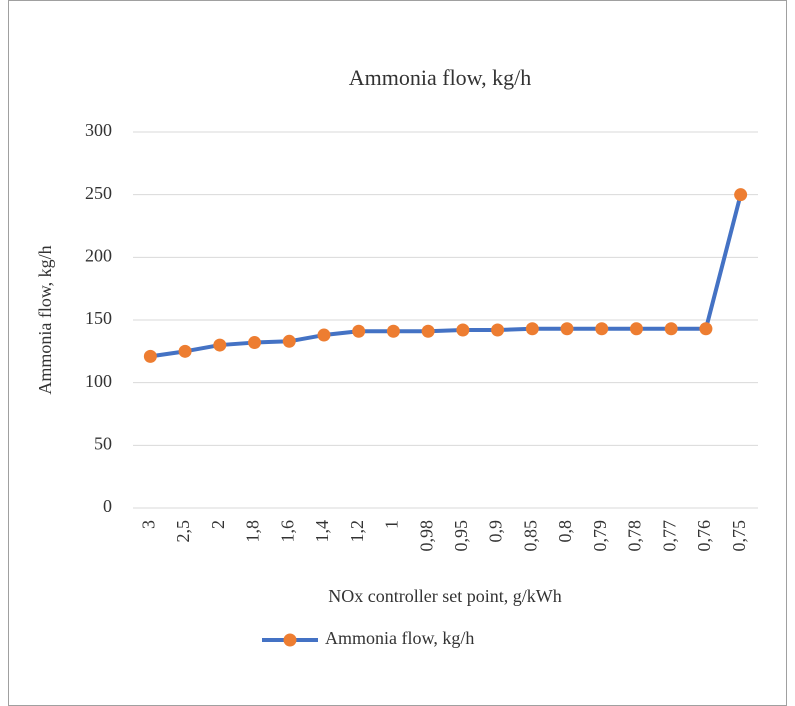 This screenshot has width=795, height=706. What do you see at coordinates (565, 531) in the screenshot?
I see `x-tick-label: 0,8` at bounding box center [565, 531].